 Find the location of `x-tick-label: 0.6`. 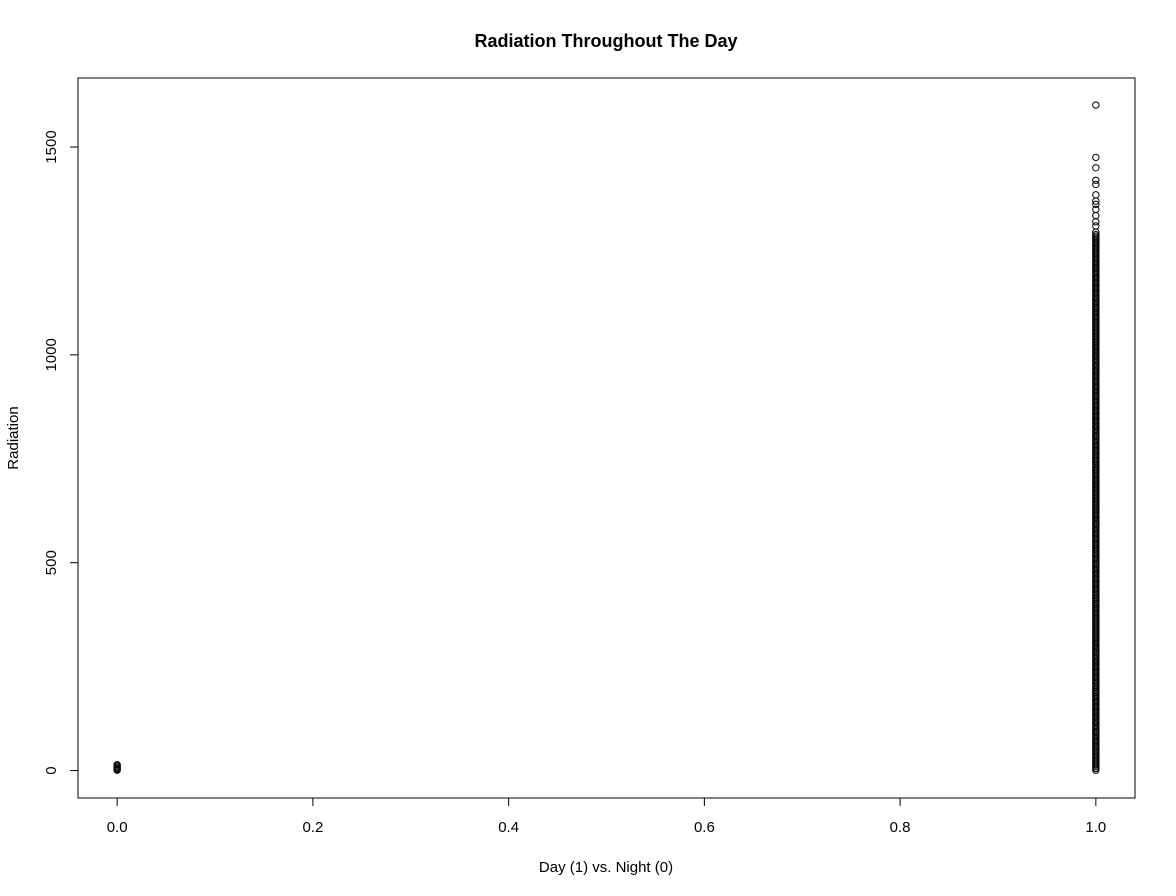

x-tick-label: 0.6 is located at coordinates (704, 827).